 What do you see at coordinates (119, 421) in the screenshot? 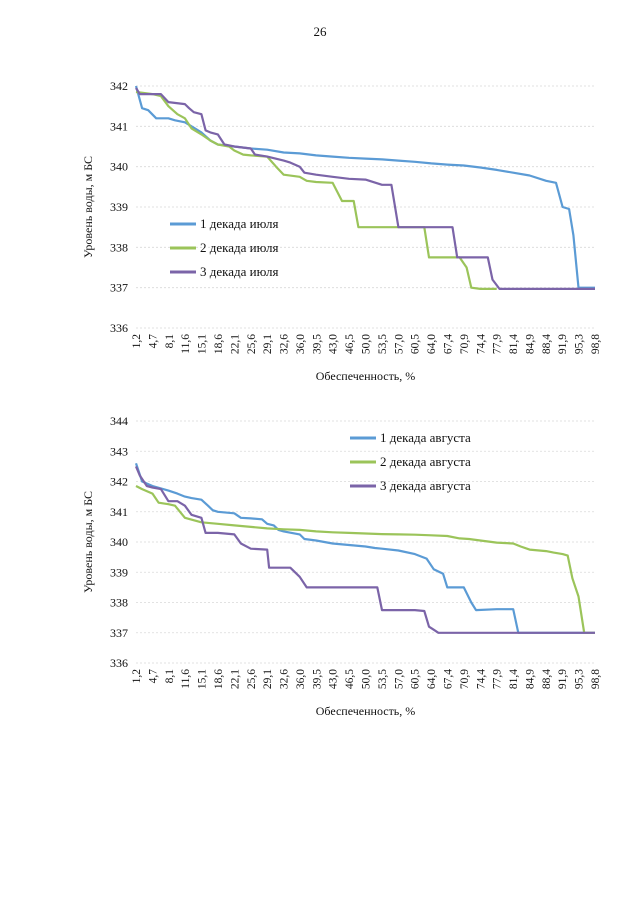
I see `y-tick-label: 344` at bounding box center [119, 421].